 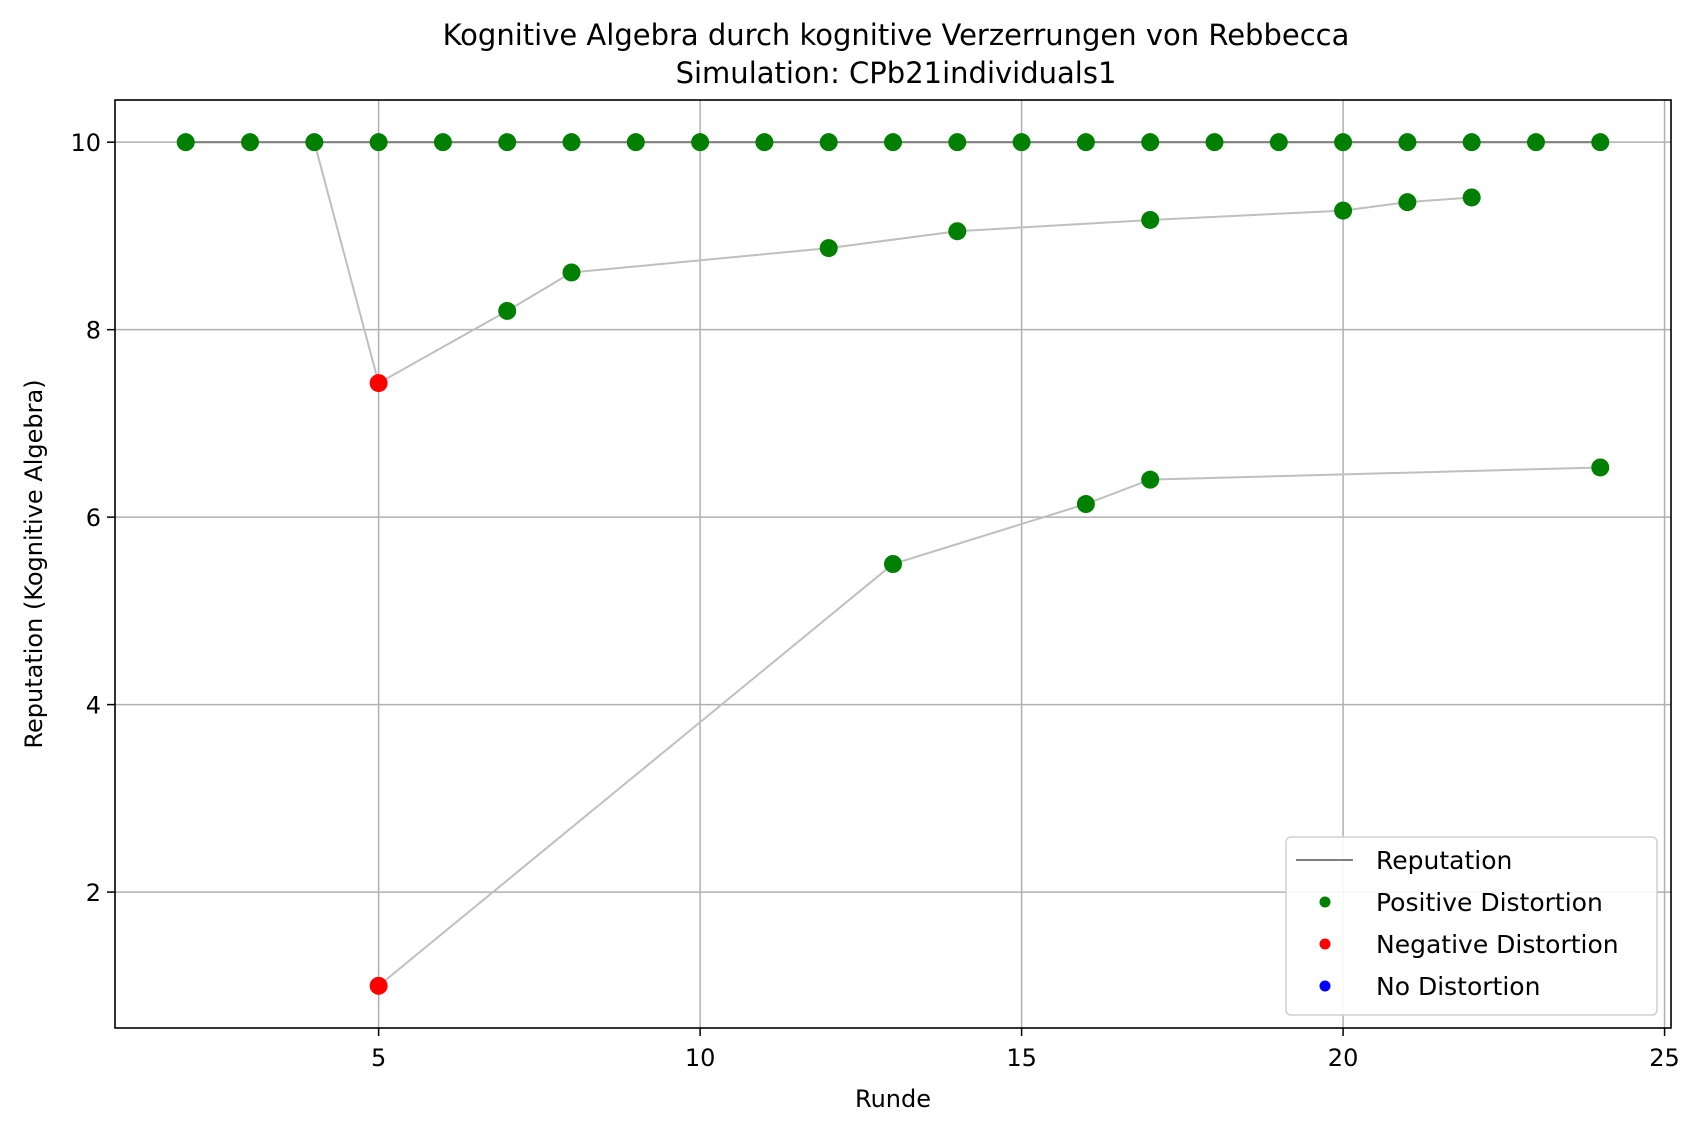 I want to click on y-tick-label: 2, so click(x=93, y=893).